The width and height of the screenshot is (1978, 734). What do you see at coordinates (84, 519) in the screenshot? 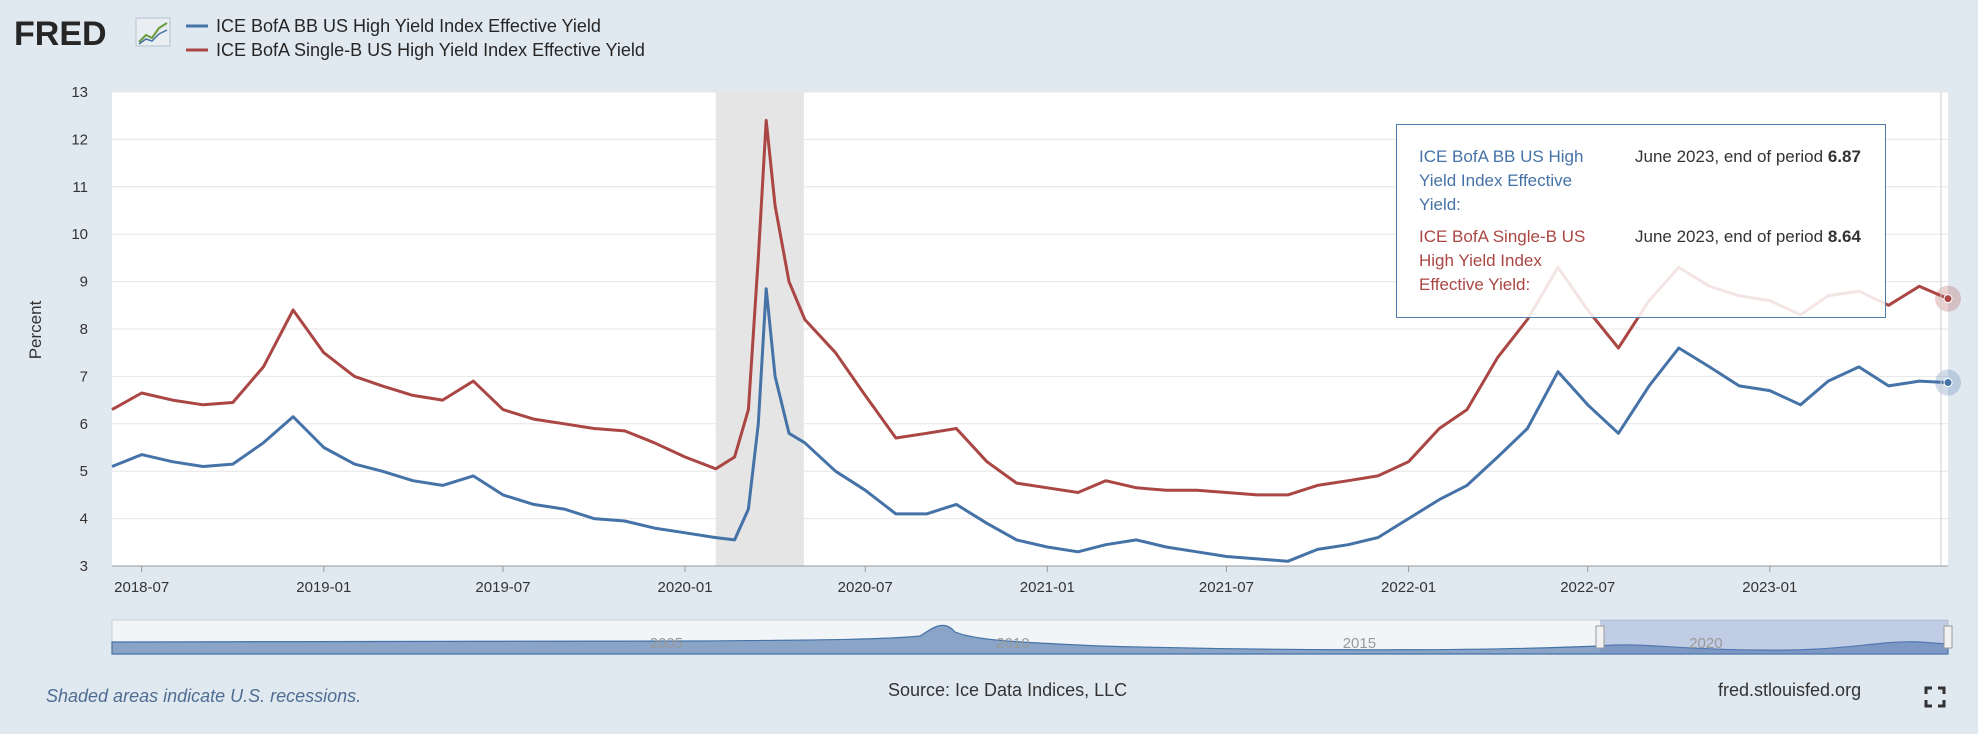
I see `y-tick-label: 4` at bounding box center [84, 519].